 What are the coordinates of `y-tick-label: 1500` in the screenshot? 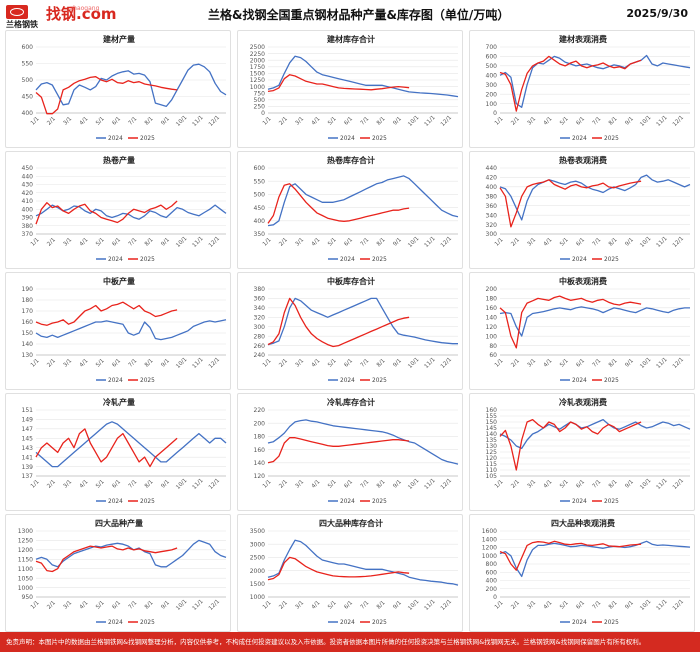 It's located at (257, 584).